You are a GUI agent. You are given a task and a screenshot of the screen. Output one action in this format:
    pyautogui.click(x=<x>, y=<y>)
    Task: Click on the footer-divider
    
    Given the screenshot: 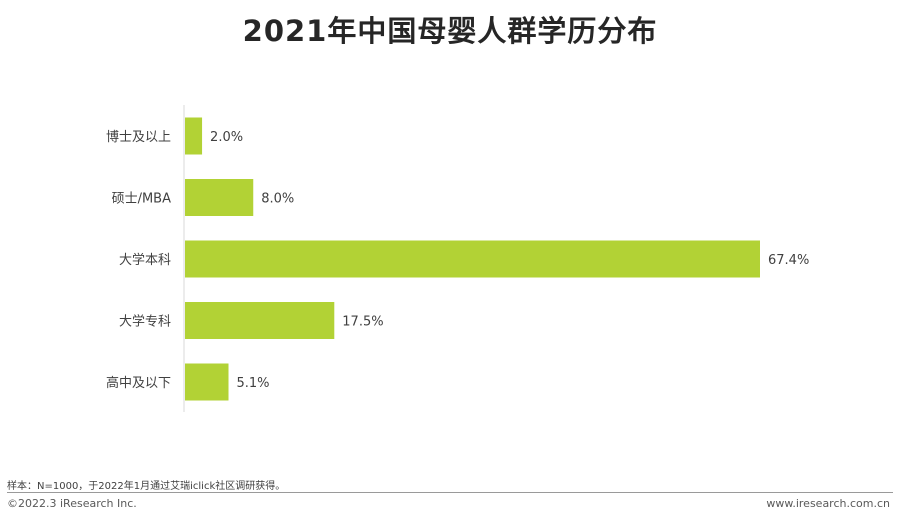 What is the action you would take?
    pyautogui.click(x=450, y=492)
    